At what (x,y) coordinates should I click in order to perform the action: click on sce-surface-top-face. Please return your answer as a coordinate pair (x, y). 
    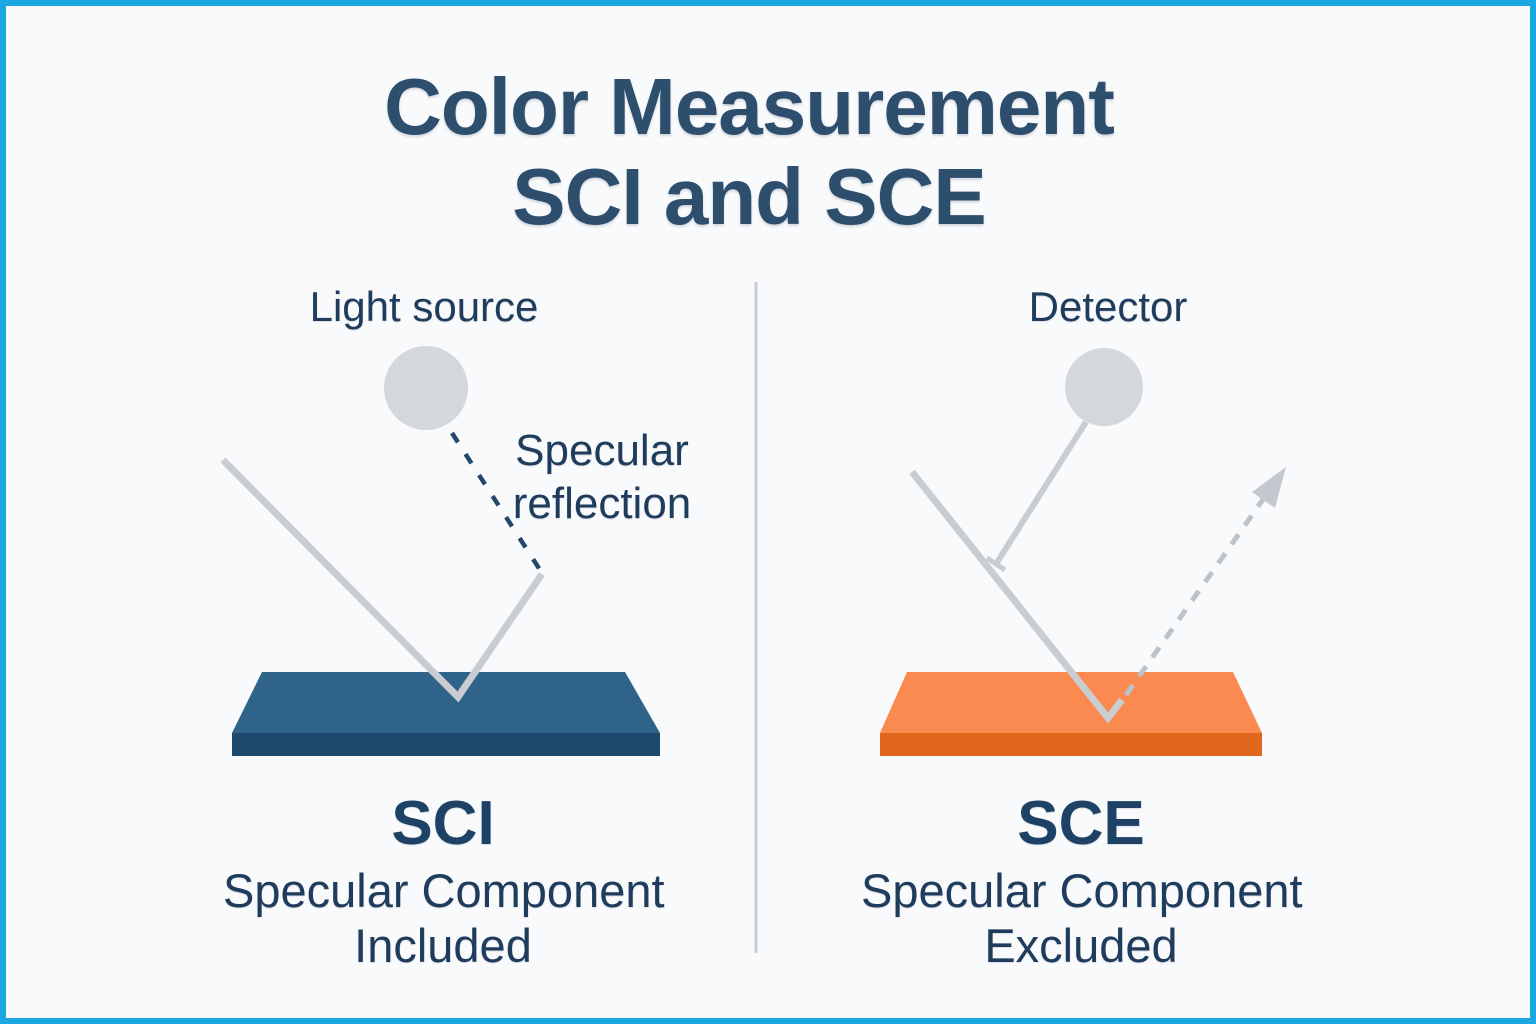
    Looking at the image, I should click on (1071, 702).